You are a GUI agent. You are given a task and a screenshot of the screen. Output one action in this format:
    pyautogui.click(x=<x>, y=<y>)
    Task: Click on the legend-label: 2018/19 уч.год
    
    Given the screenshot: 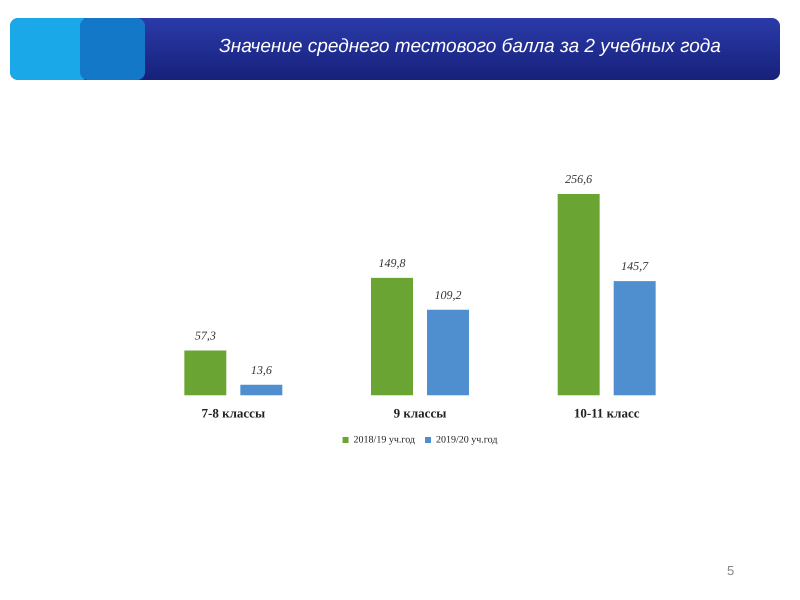 What is the action you would take?
    pyautogui.click(x=385, y=440)
    